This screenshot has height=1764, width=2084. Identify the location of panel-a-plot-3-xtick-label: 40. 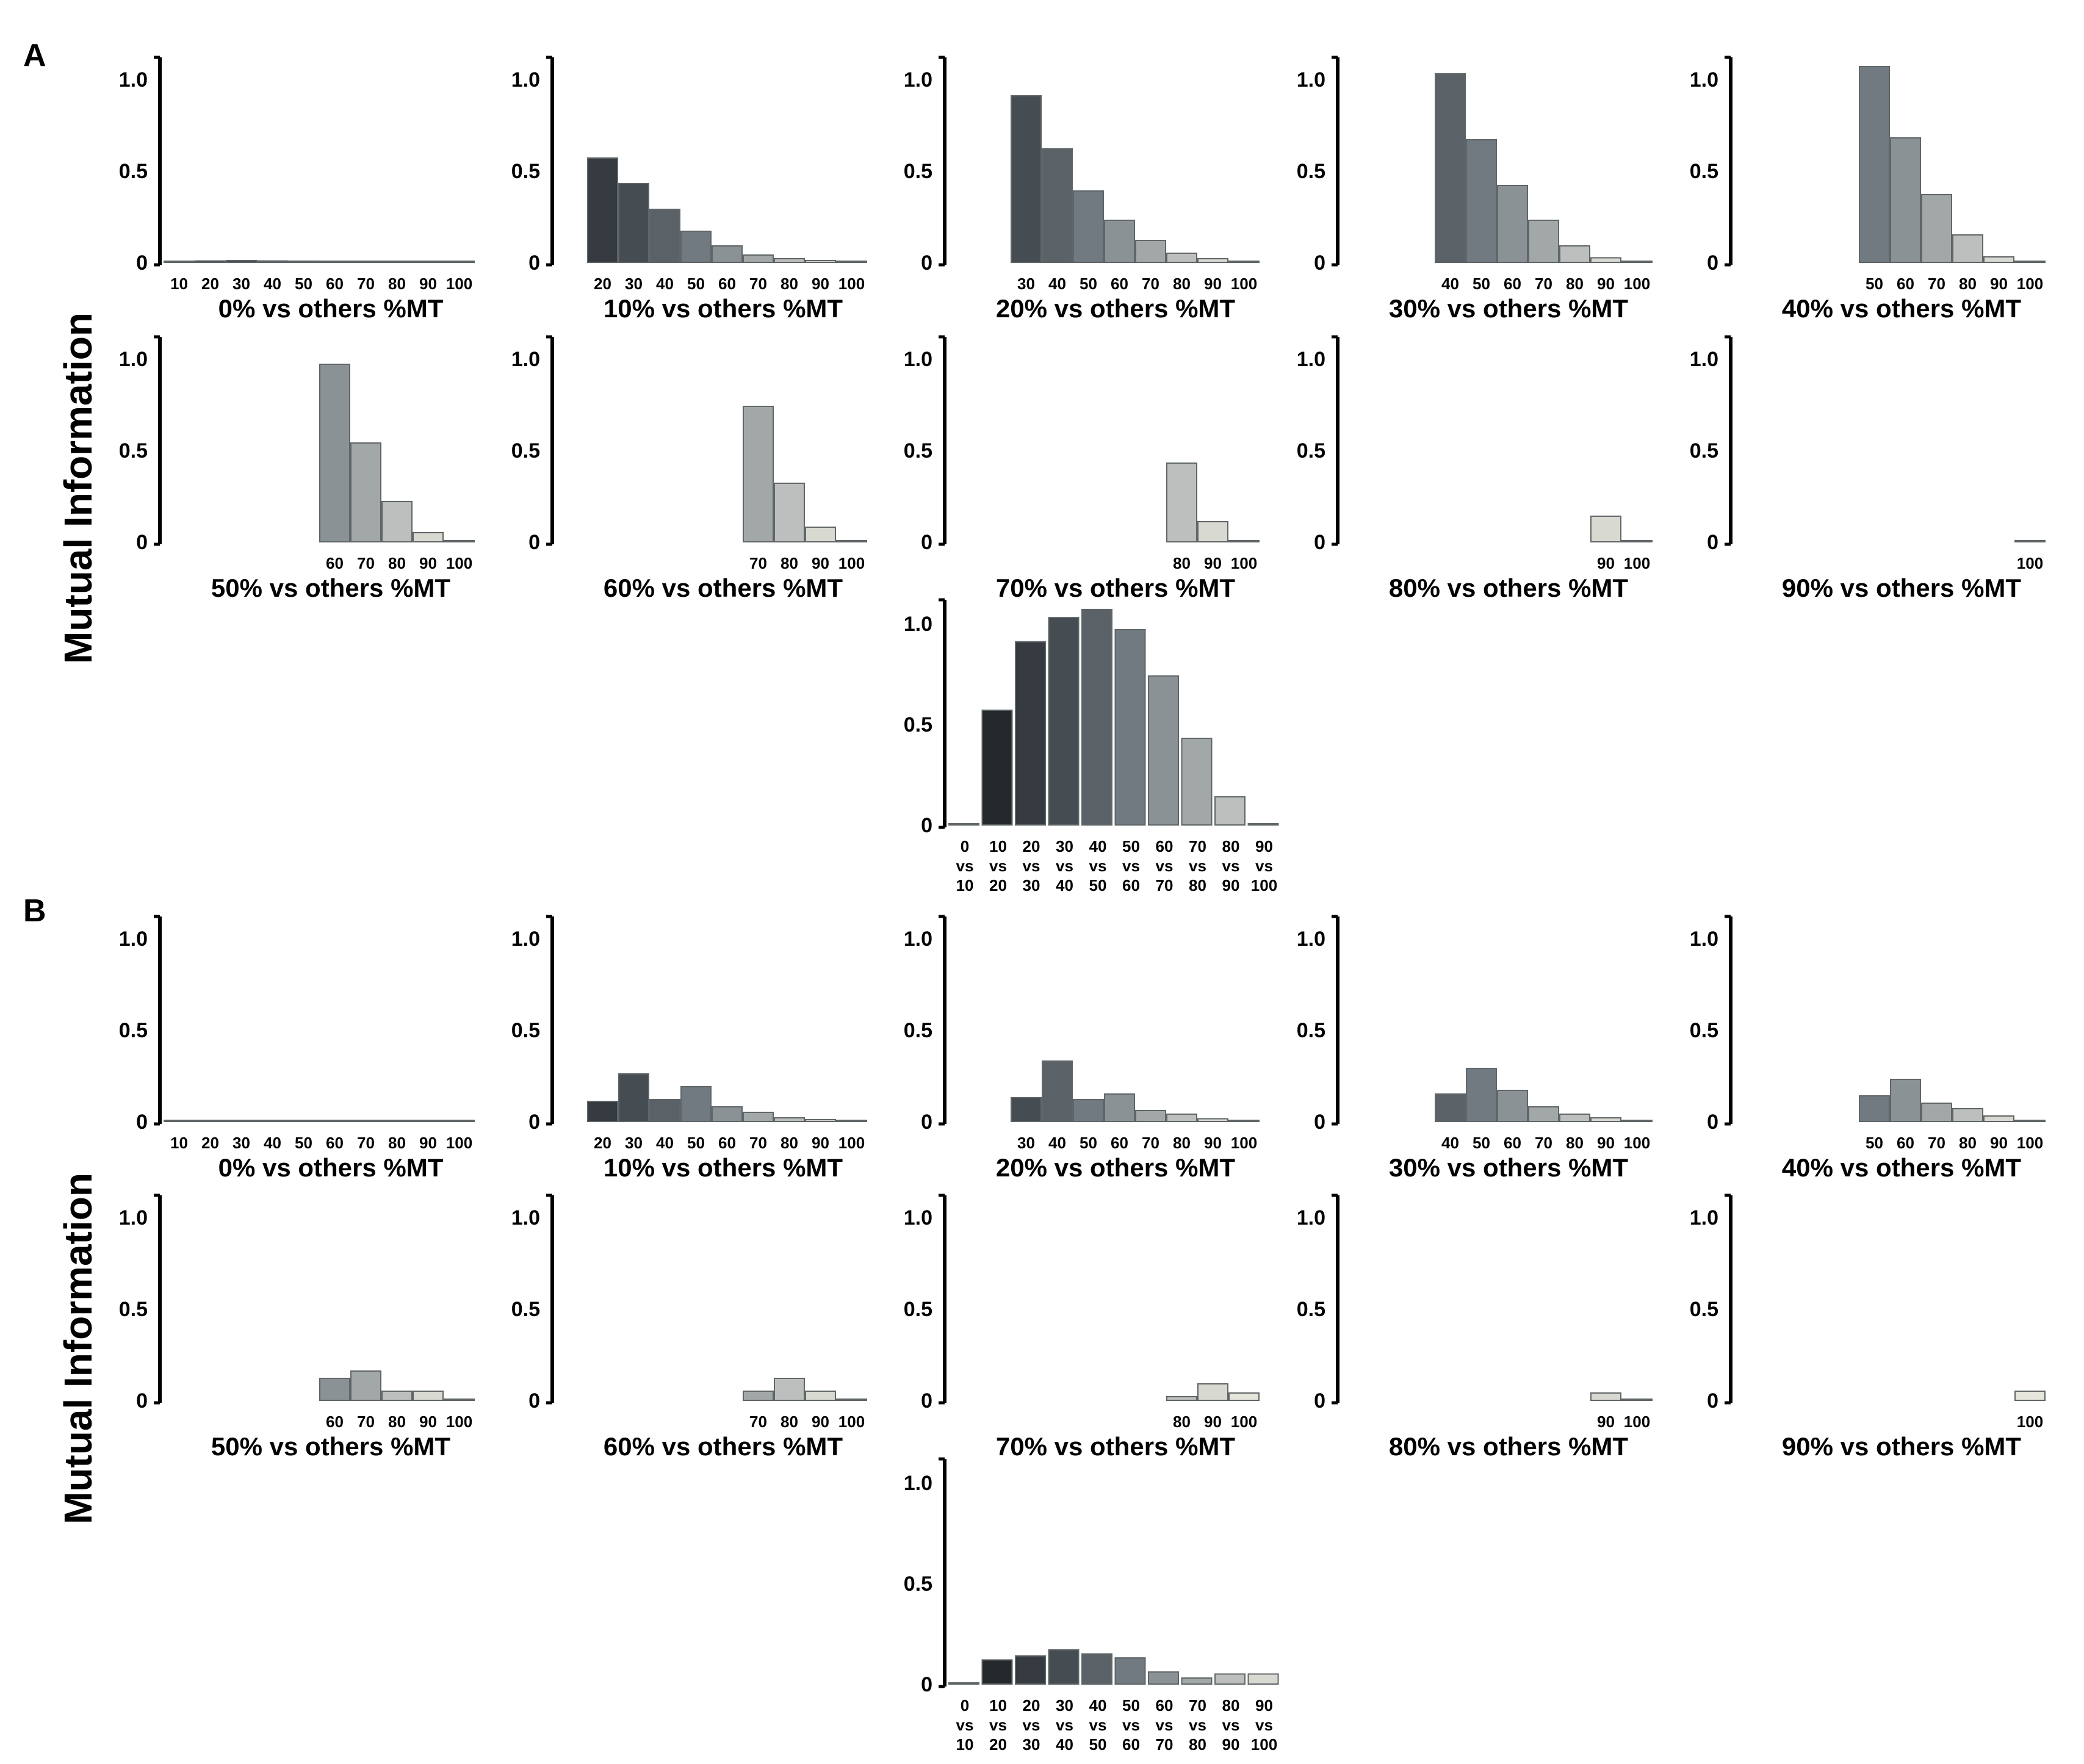
(1450, 284).